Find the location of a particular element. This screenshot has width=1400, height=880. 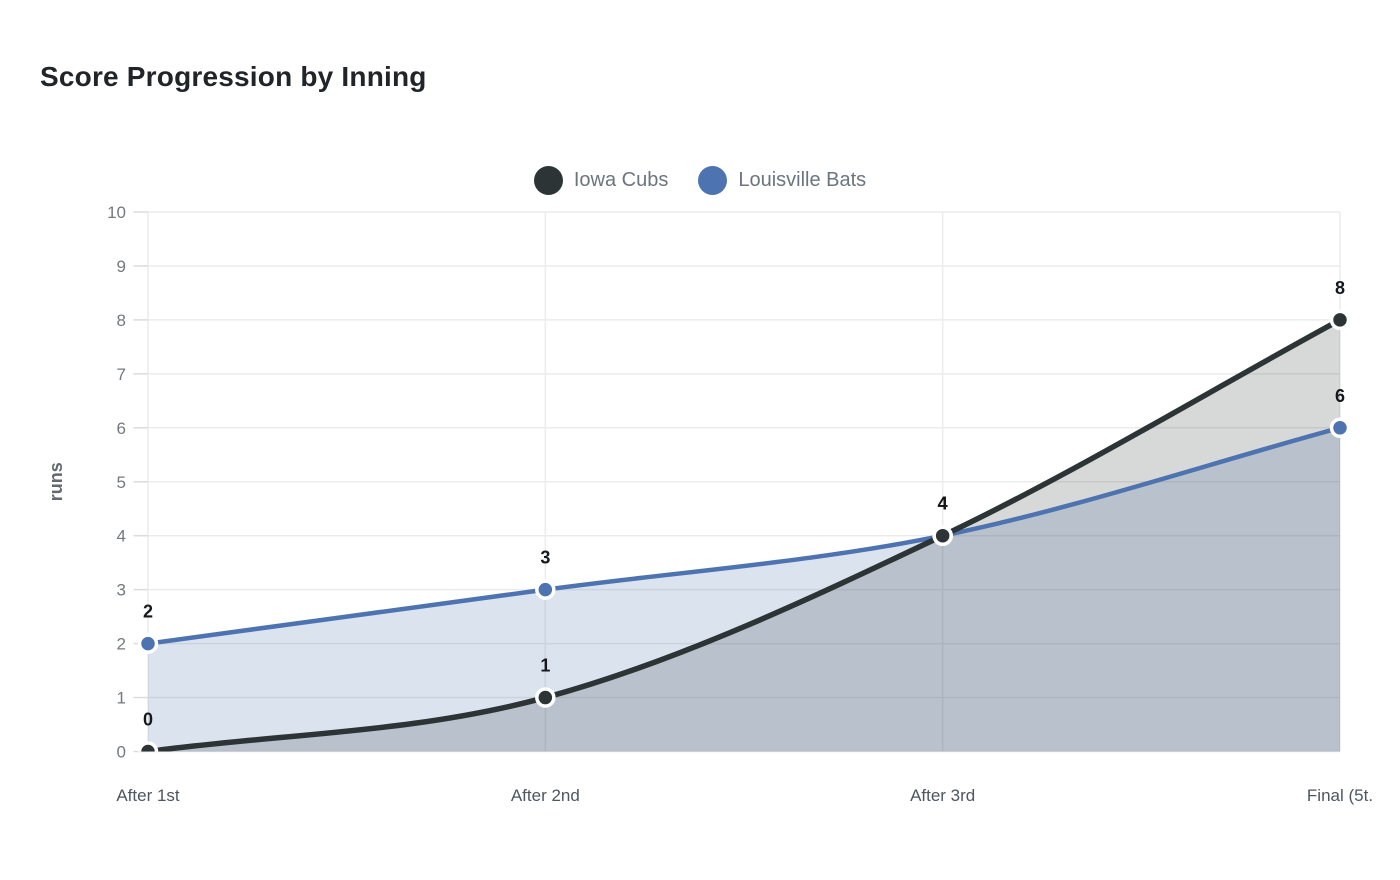

y-tick-label: 2 is located at coordinates (121, 644).